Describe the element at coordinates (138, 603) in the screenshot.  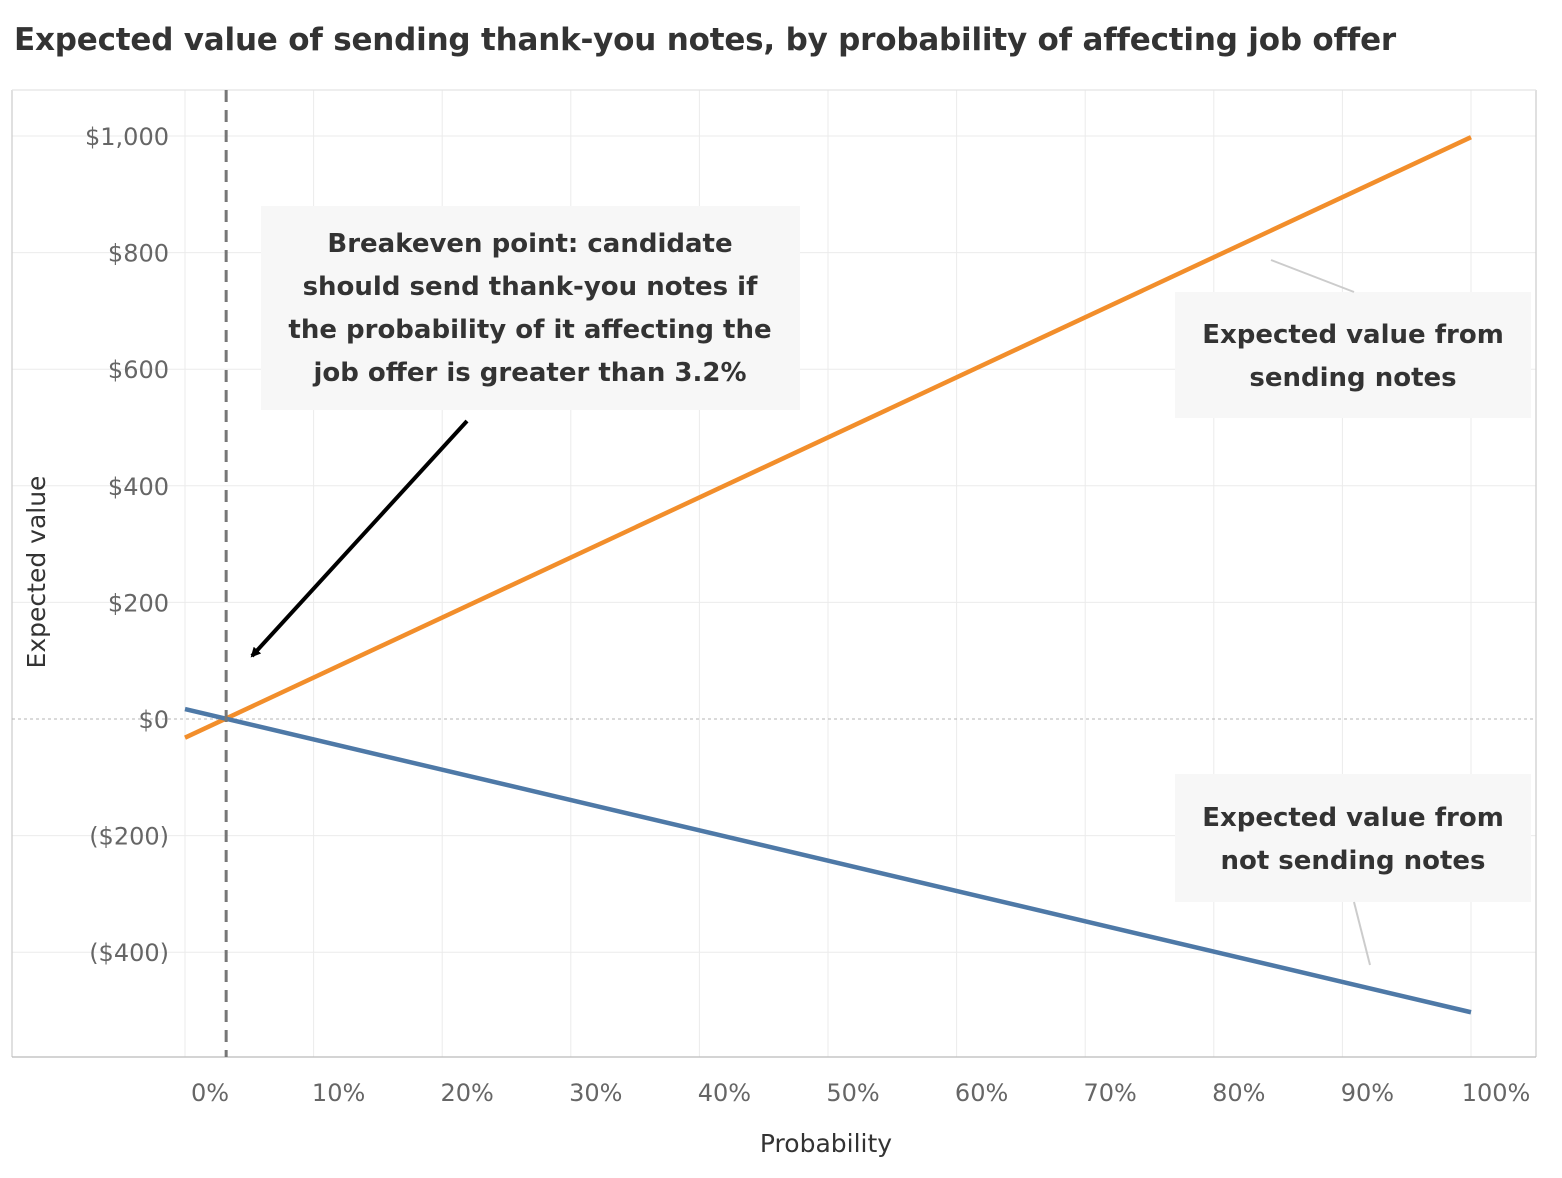
I see `y-tick-label: $200` at that location.